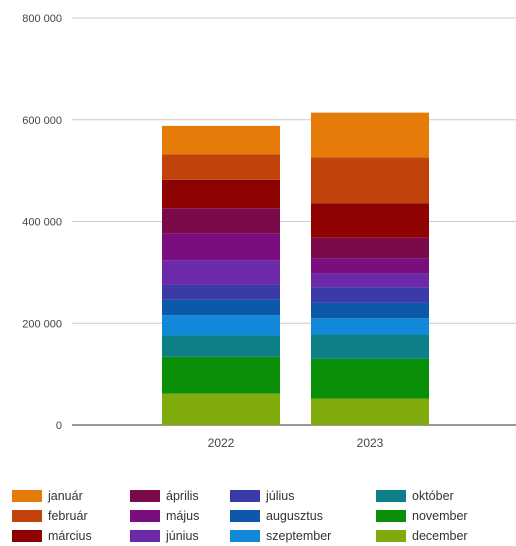 The image size is (516, 546). I want to click on legend-label: október, so click(433, 496).